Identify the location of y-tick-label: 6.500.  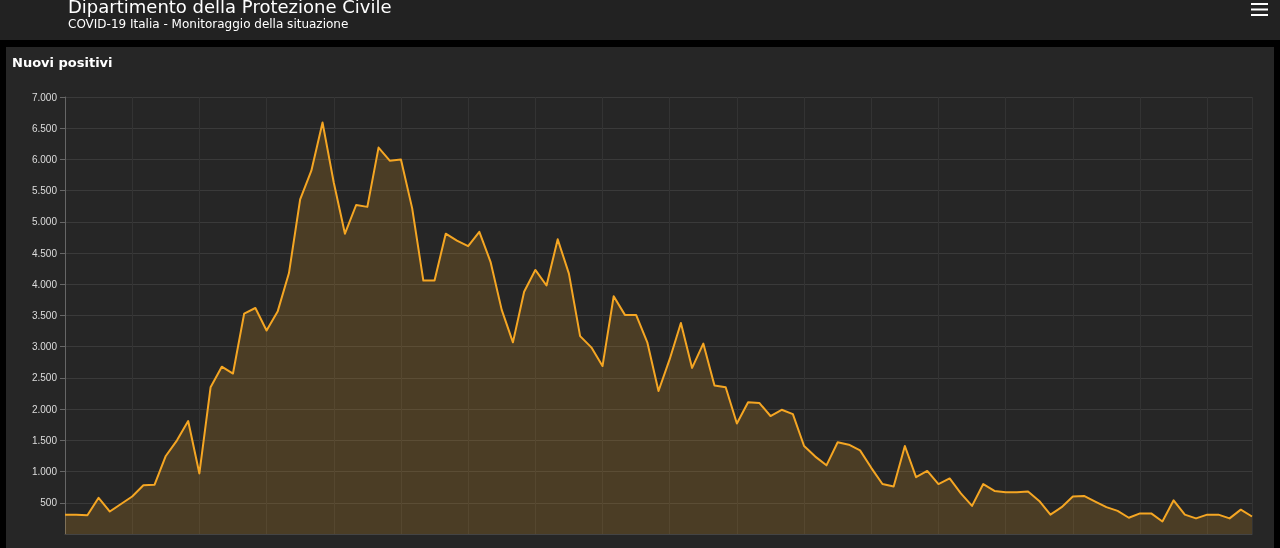
(44, 128).